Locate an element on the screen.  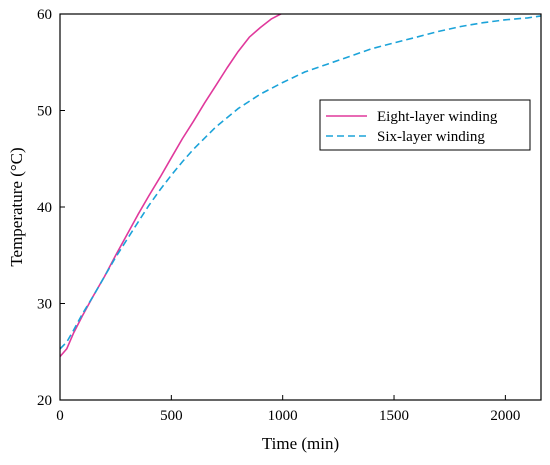
y-tick-label: 30 is located at coordinates (44, 305).